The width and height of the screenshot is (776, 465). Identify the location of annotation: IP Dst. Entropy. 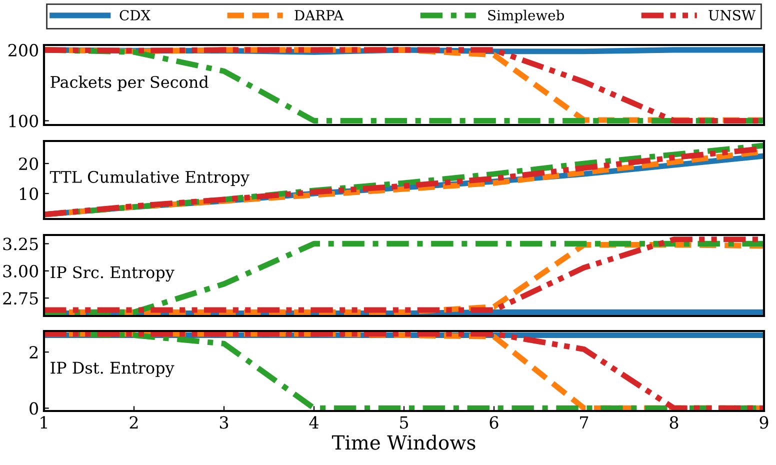
(112, 370).